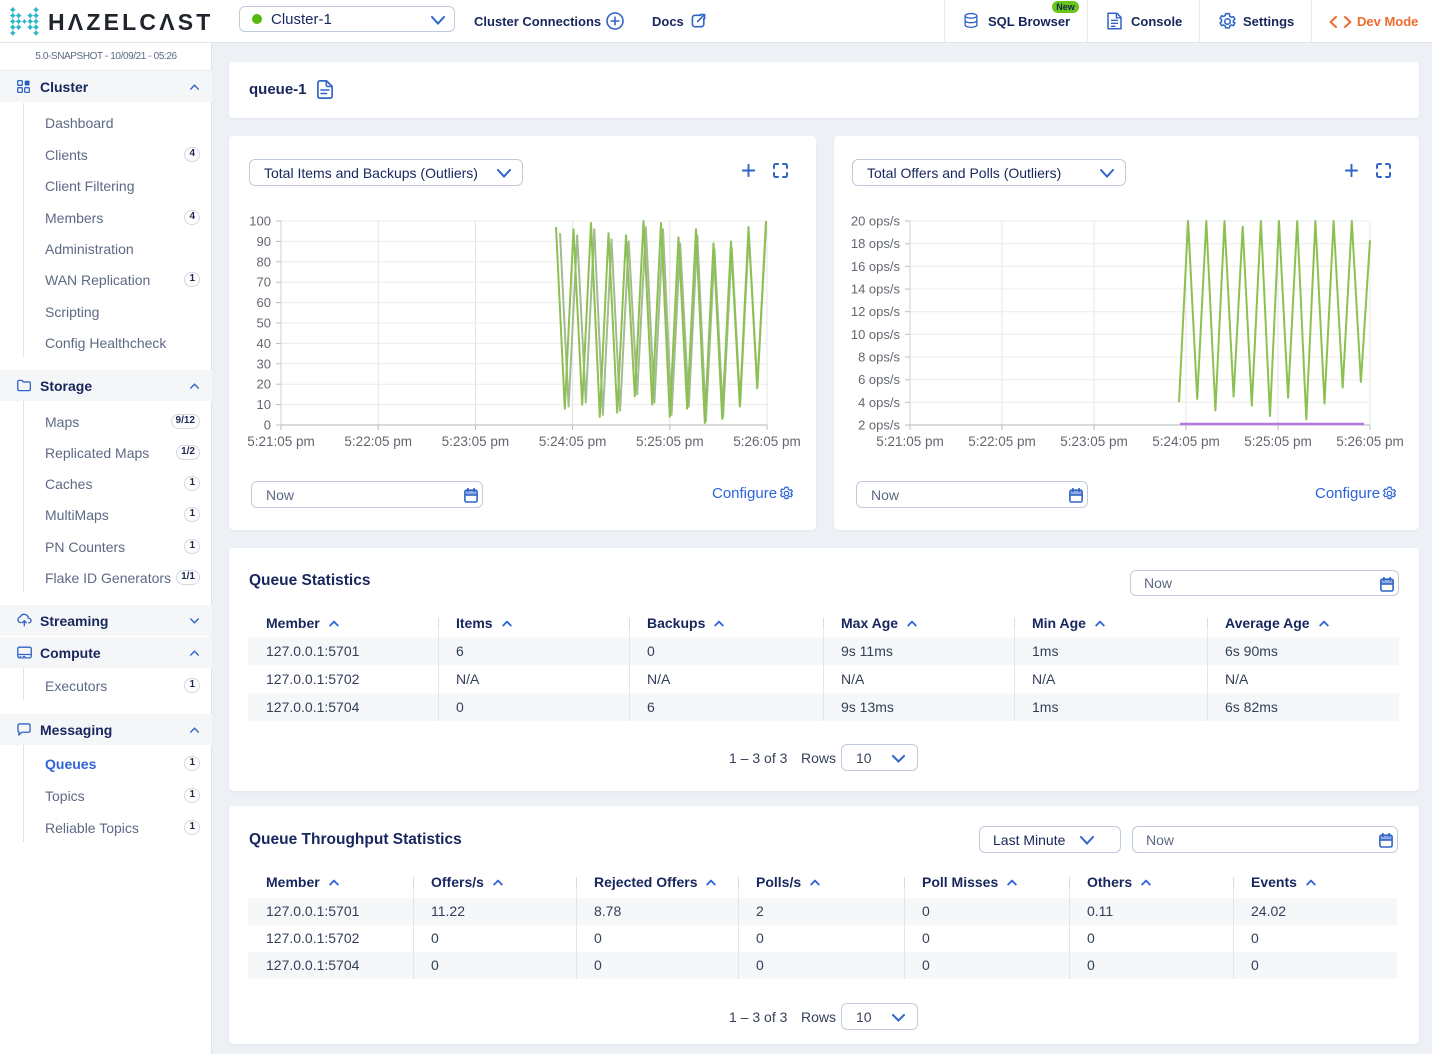 The image size is (1432, 1054). Describe the element at coordinates (264, 241) in the screenshot. I see `svg-text: 90` at that location.